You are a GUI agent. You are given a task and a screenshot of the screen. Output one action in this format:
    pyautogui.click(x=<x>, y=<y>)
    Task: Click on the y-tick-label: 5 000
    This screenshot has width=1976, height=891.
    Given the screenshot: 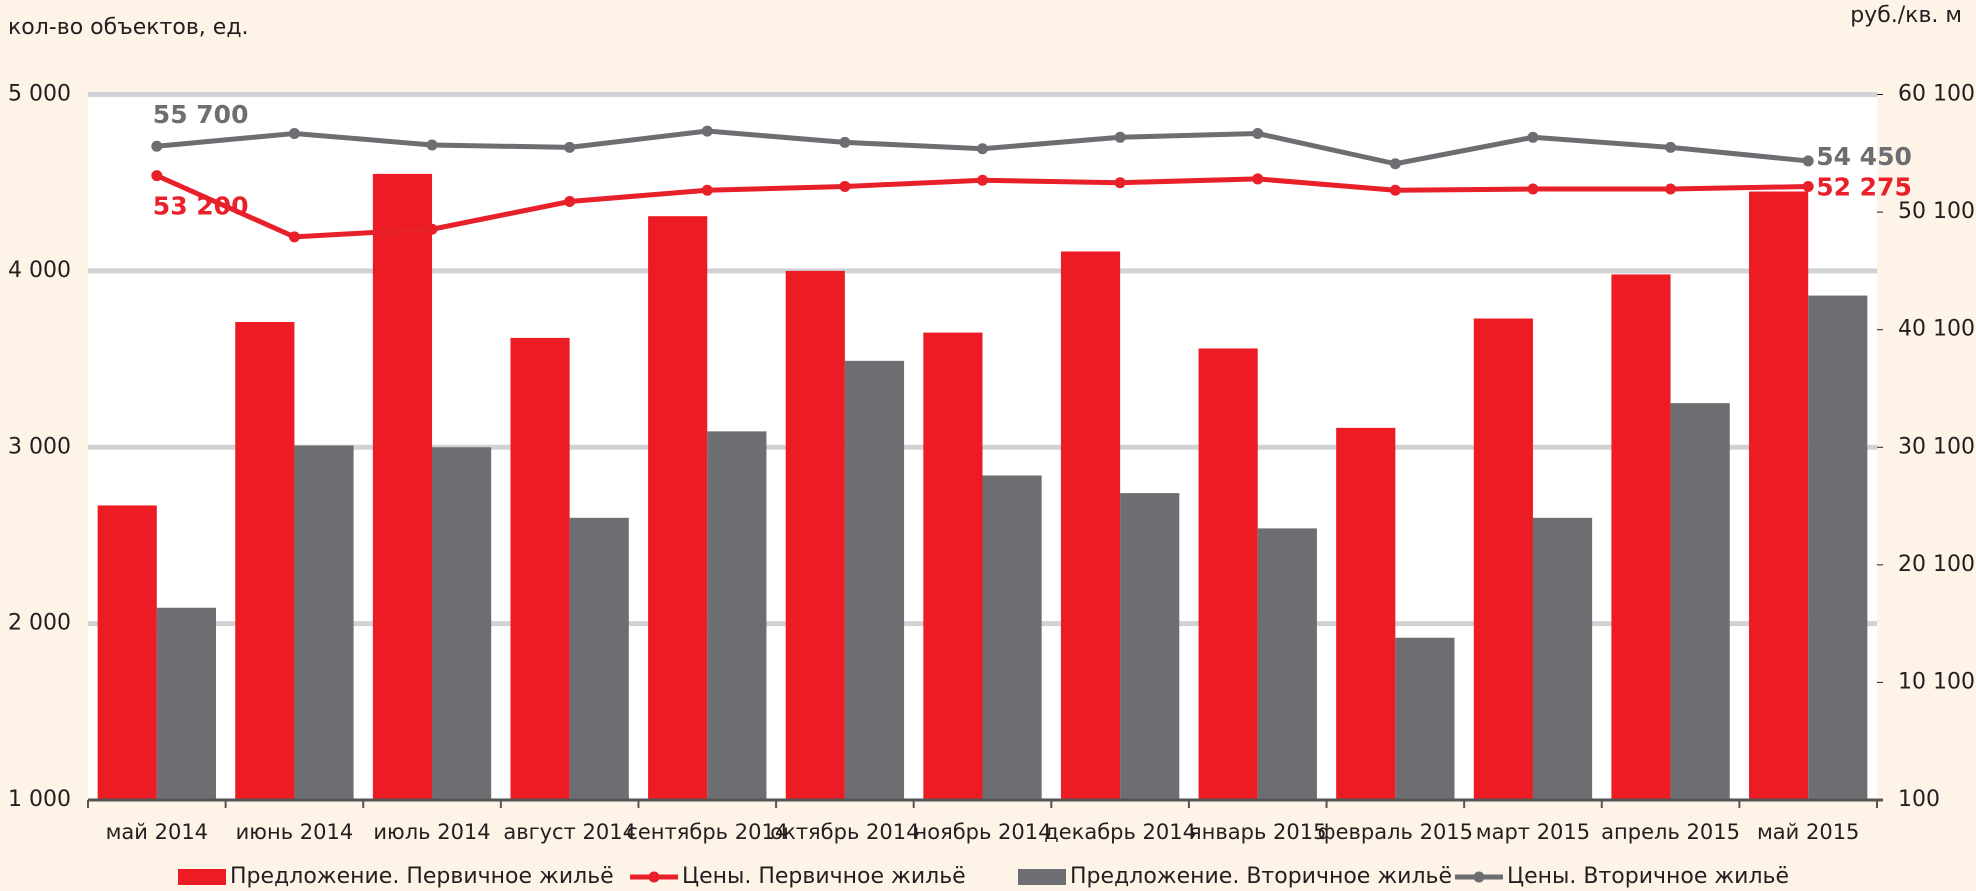 What is the action you would take?
    pyautogui.click(x=39, y=94)
    